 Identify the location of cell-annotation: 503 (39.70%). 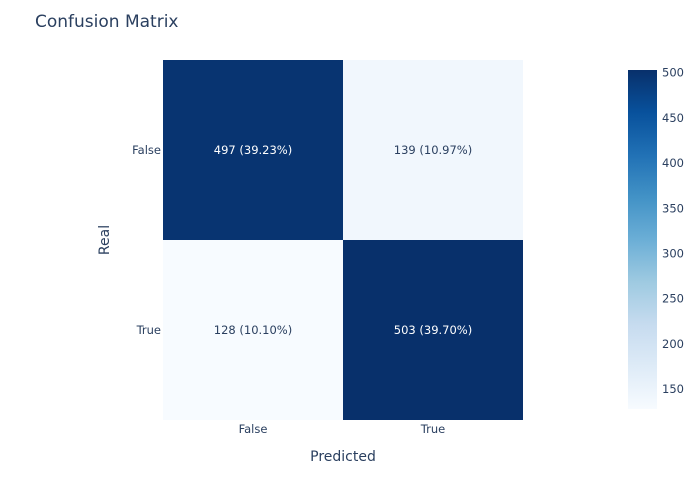
(433, 330).